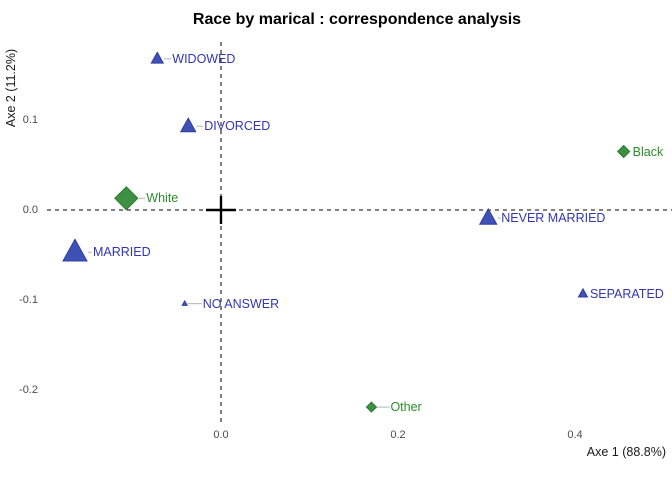  I want to click on point-label-divorced: DIVORCED, so click(237, 126).